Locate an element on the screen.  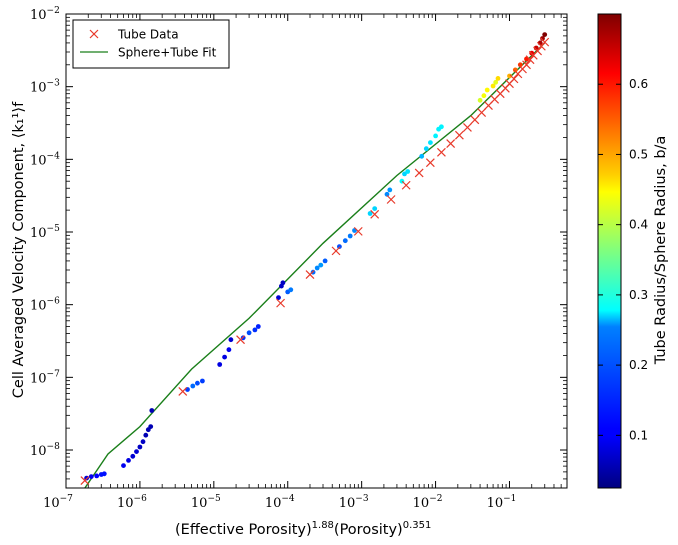
y-tick-labels: 10⁻⁸ 10⁻⁷ 10⁻⁶ 10⁻⁵ 10⁻⁴ 10⁻³ 10⁻² is located at coordinates (45, 232).